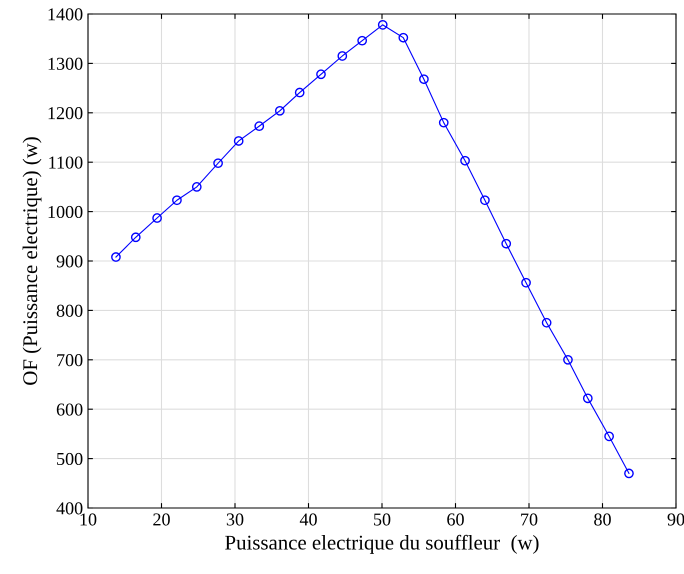 The image size is (684, 574). Describe the element at coordinates (69, 310) in the screenshot. I see `y-tick-label: 800` at that location.